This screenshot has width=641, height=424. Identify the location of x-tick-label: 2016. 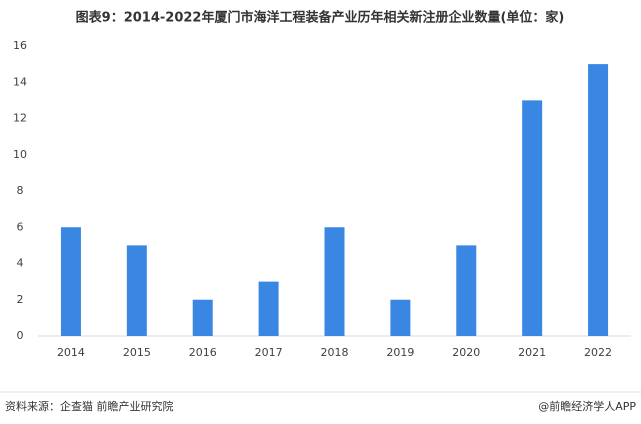
(203, 352).